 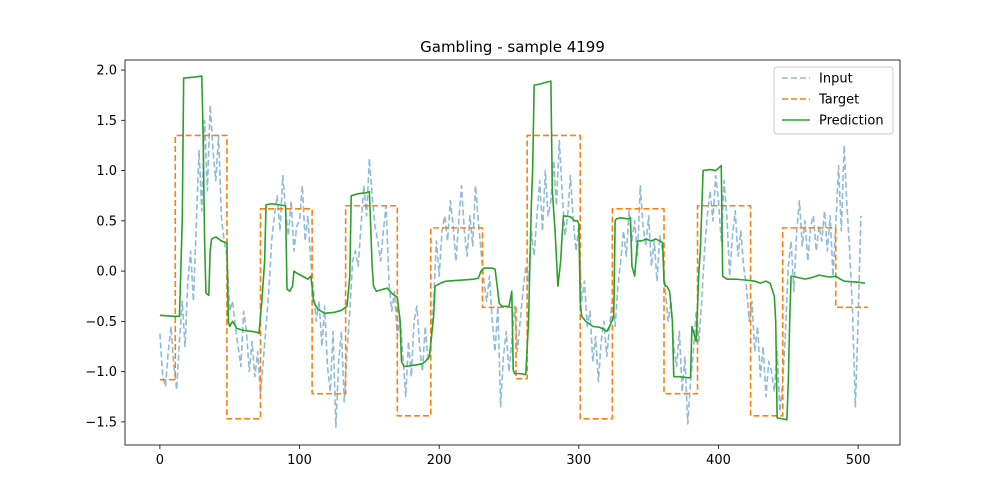 What do you see at coordinates (106, 221) in the screenshot?
I see `y-tick-label: 0.5` at bounding box center [106, 221].